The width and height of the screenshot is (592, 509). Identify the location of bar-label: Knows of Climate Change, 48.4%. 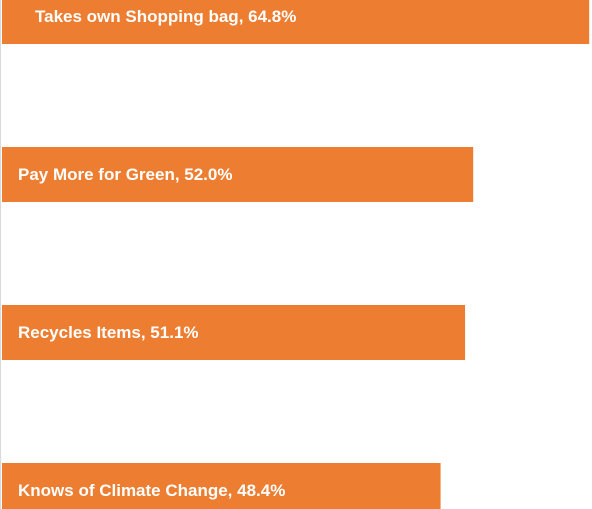
(151, 490).